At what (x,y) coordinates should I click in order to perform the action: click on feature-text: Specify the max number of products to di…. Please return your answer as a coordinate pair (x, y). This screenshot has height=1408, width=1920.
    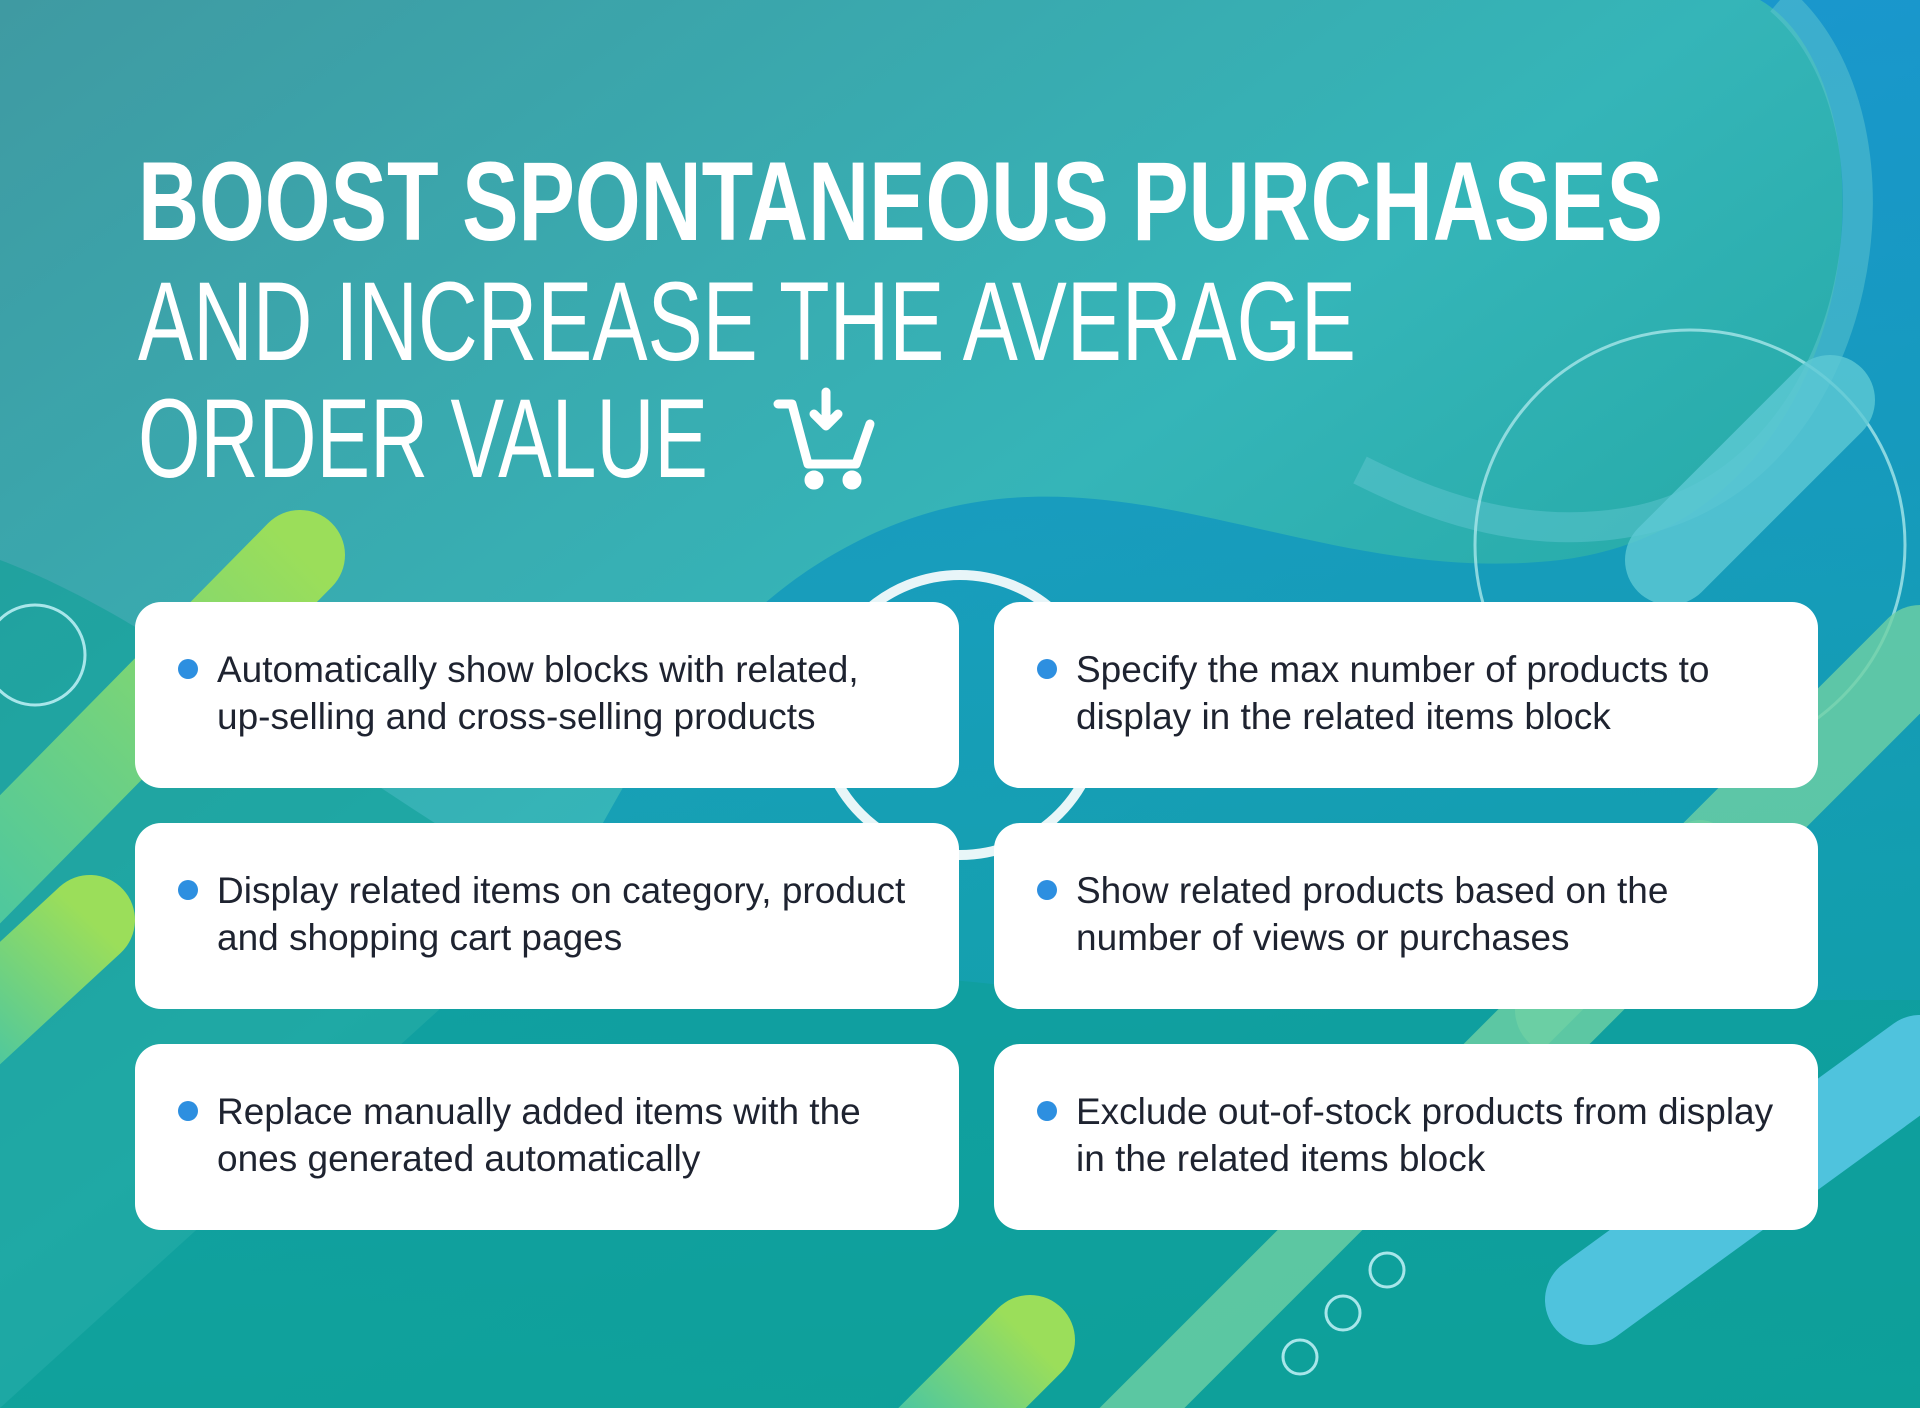
    Looking at the image, I should click on (1393, 693).